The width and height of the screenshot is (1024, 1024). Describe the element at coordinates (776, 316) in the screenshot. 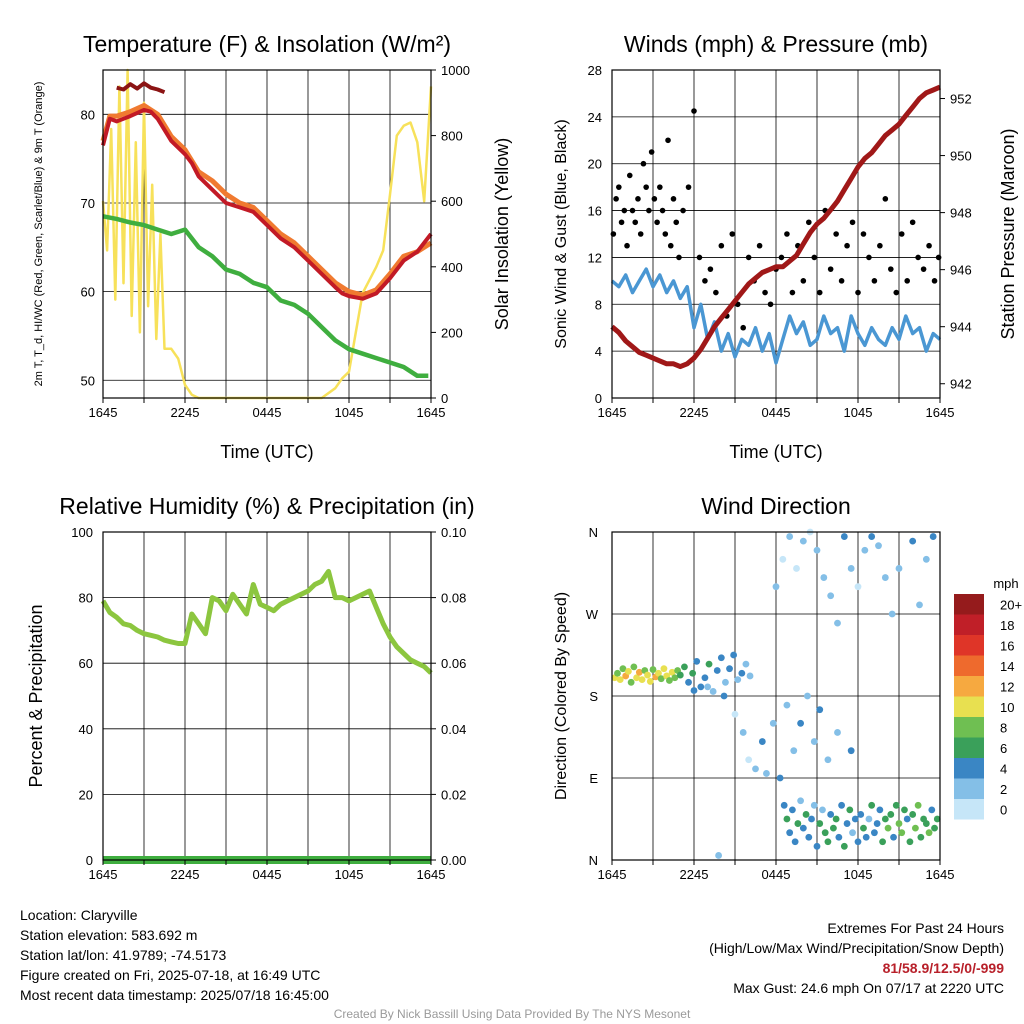

I see `series-sonic-wind` at that location.